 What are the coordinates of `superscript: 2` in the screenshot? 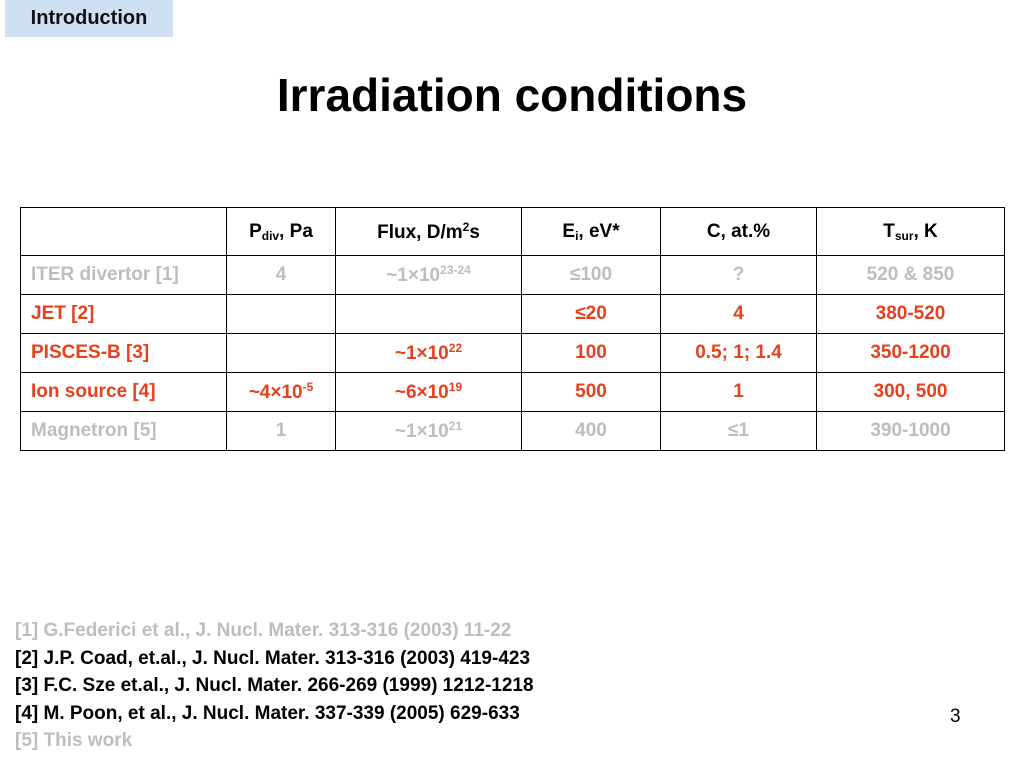 It's located at (466, 226).